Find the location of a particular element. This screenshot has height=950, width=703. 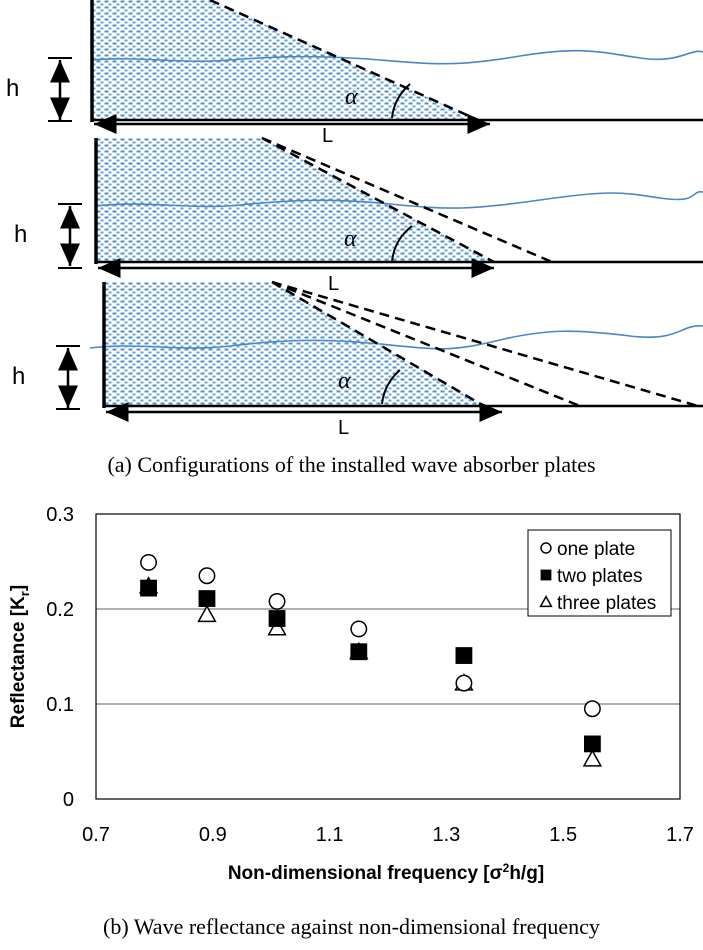

x-tick-label: 0.7 is located at coordinates (96, 835).